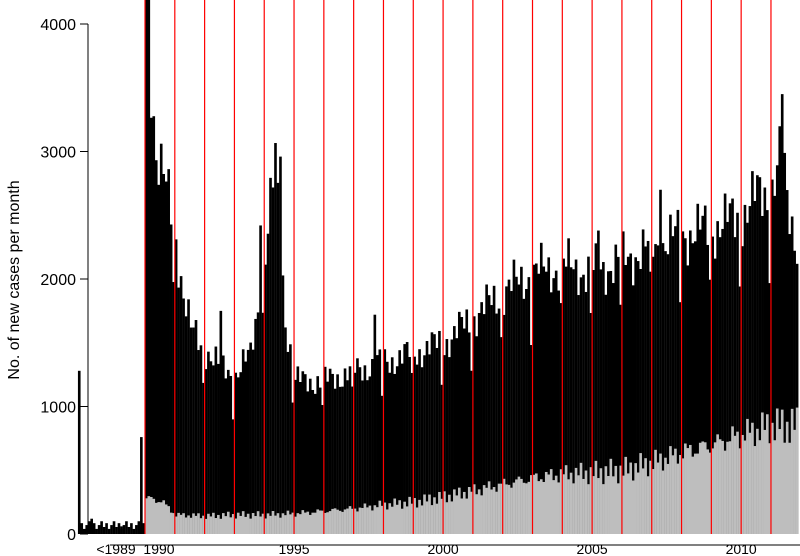 This screenshot has width=800, height=556. What do you see at coordinates (71, 535) in the screenshot?
I see `y-tick-label: 0` at bounding box center [71, 535].